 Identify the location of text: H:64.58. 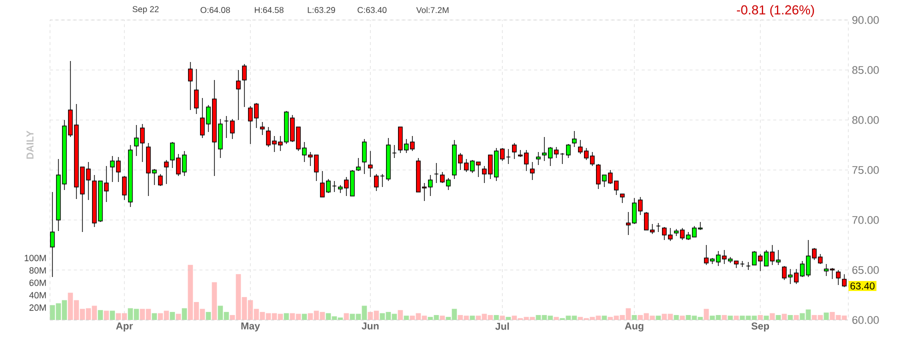
(269, 10).